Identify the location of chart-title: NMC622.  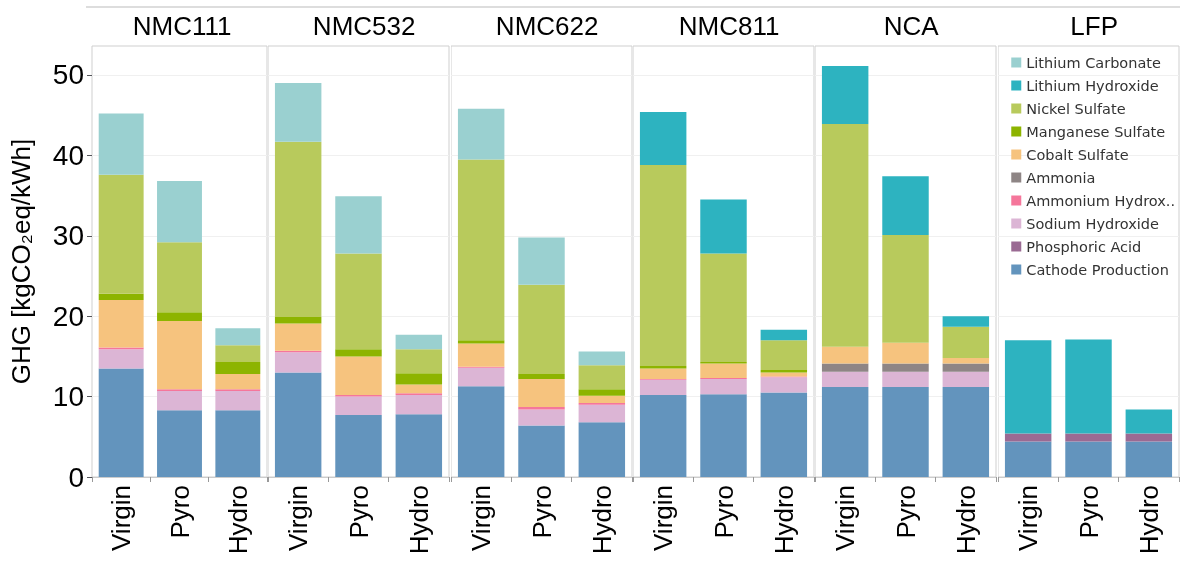
(547, 26).